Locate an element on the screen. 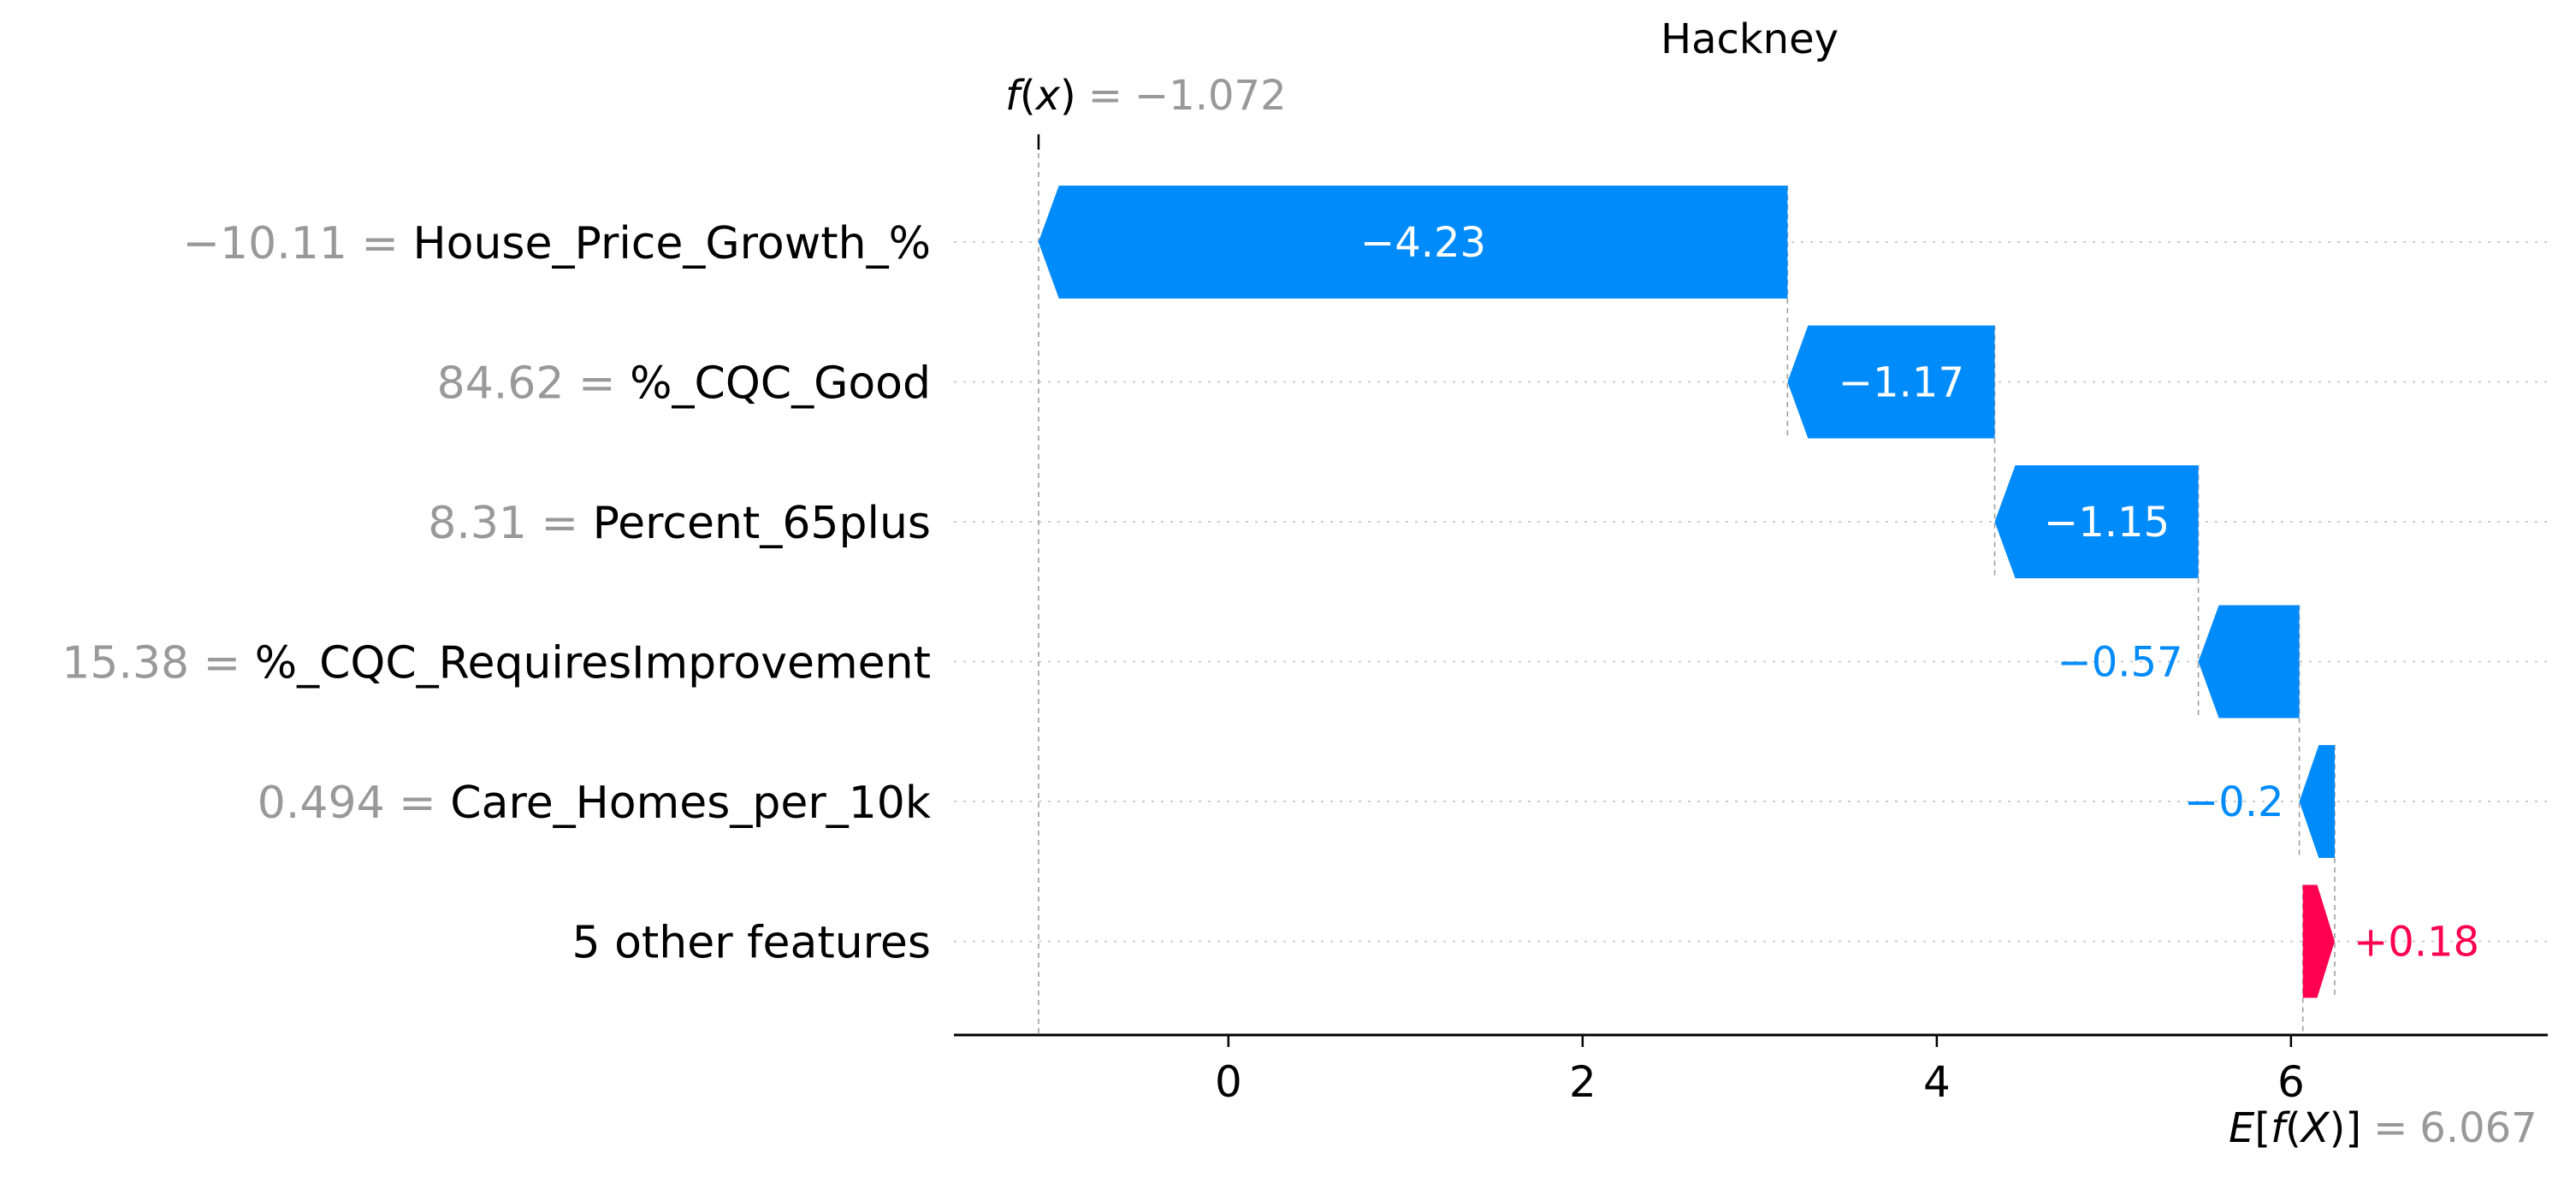  feature-name: %_CQC_RequiresImprovement is located at coordinates (593, 664).